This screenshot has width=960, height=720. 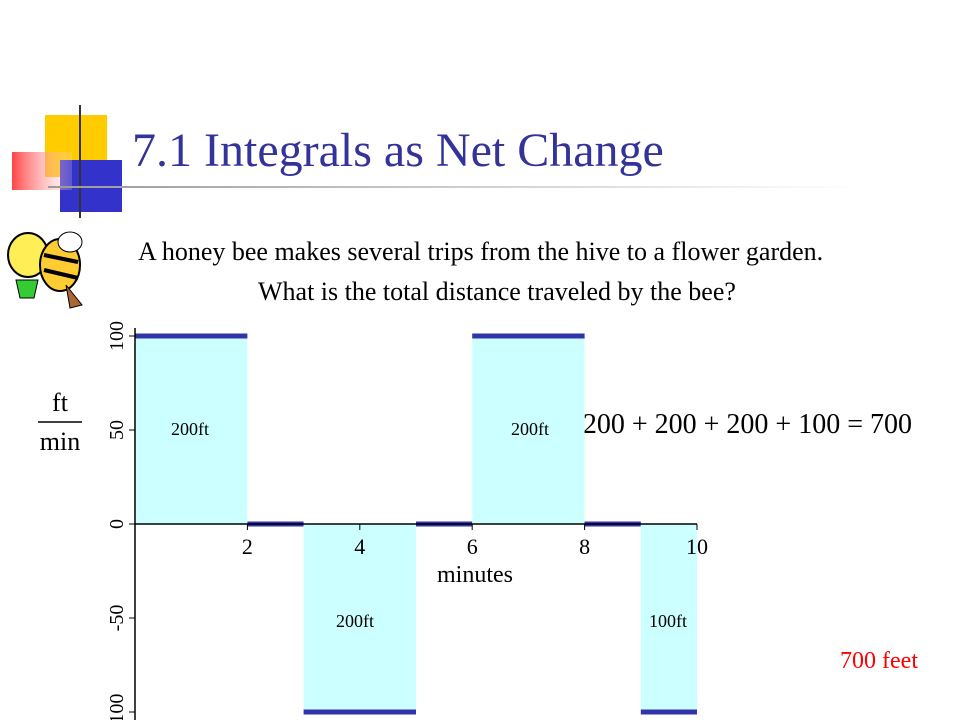 I want to click on x-tick-label: 6, so click(x=472, y=546).